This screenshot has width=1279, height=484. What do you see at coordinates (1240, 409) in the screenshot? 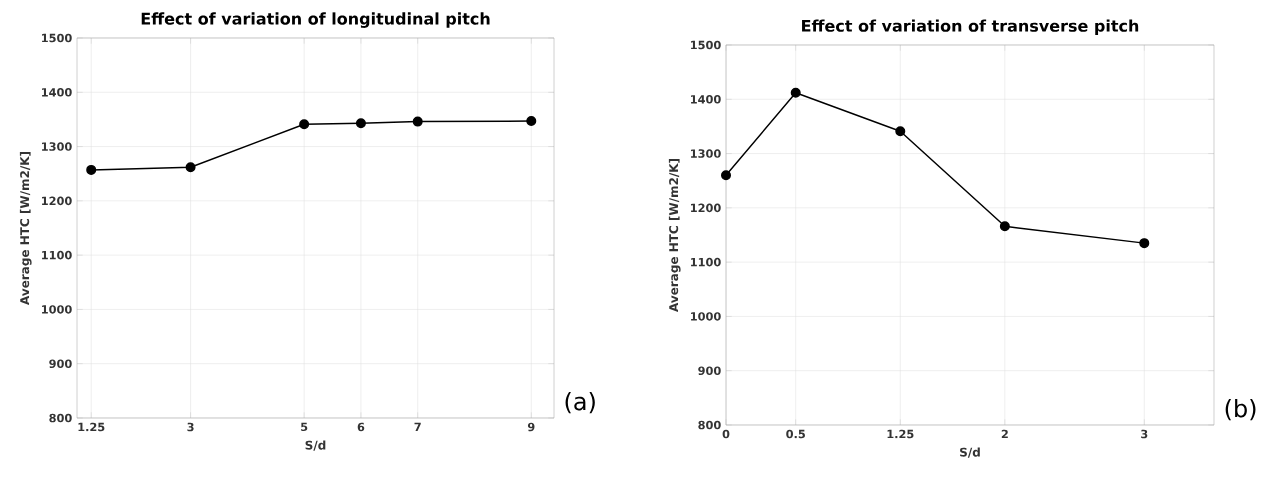
I see `text: (b)` at bounding box center [1240, 409].